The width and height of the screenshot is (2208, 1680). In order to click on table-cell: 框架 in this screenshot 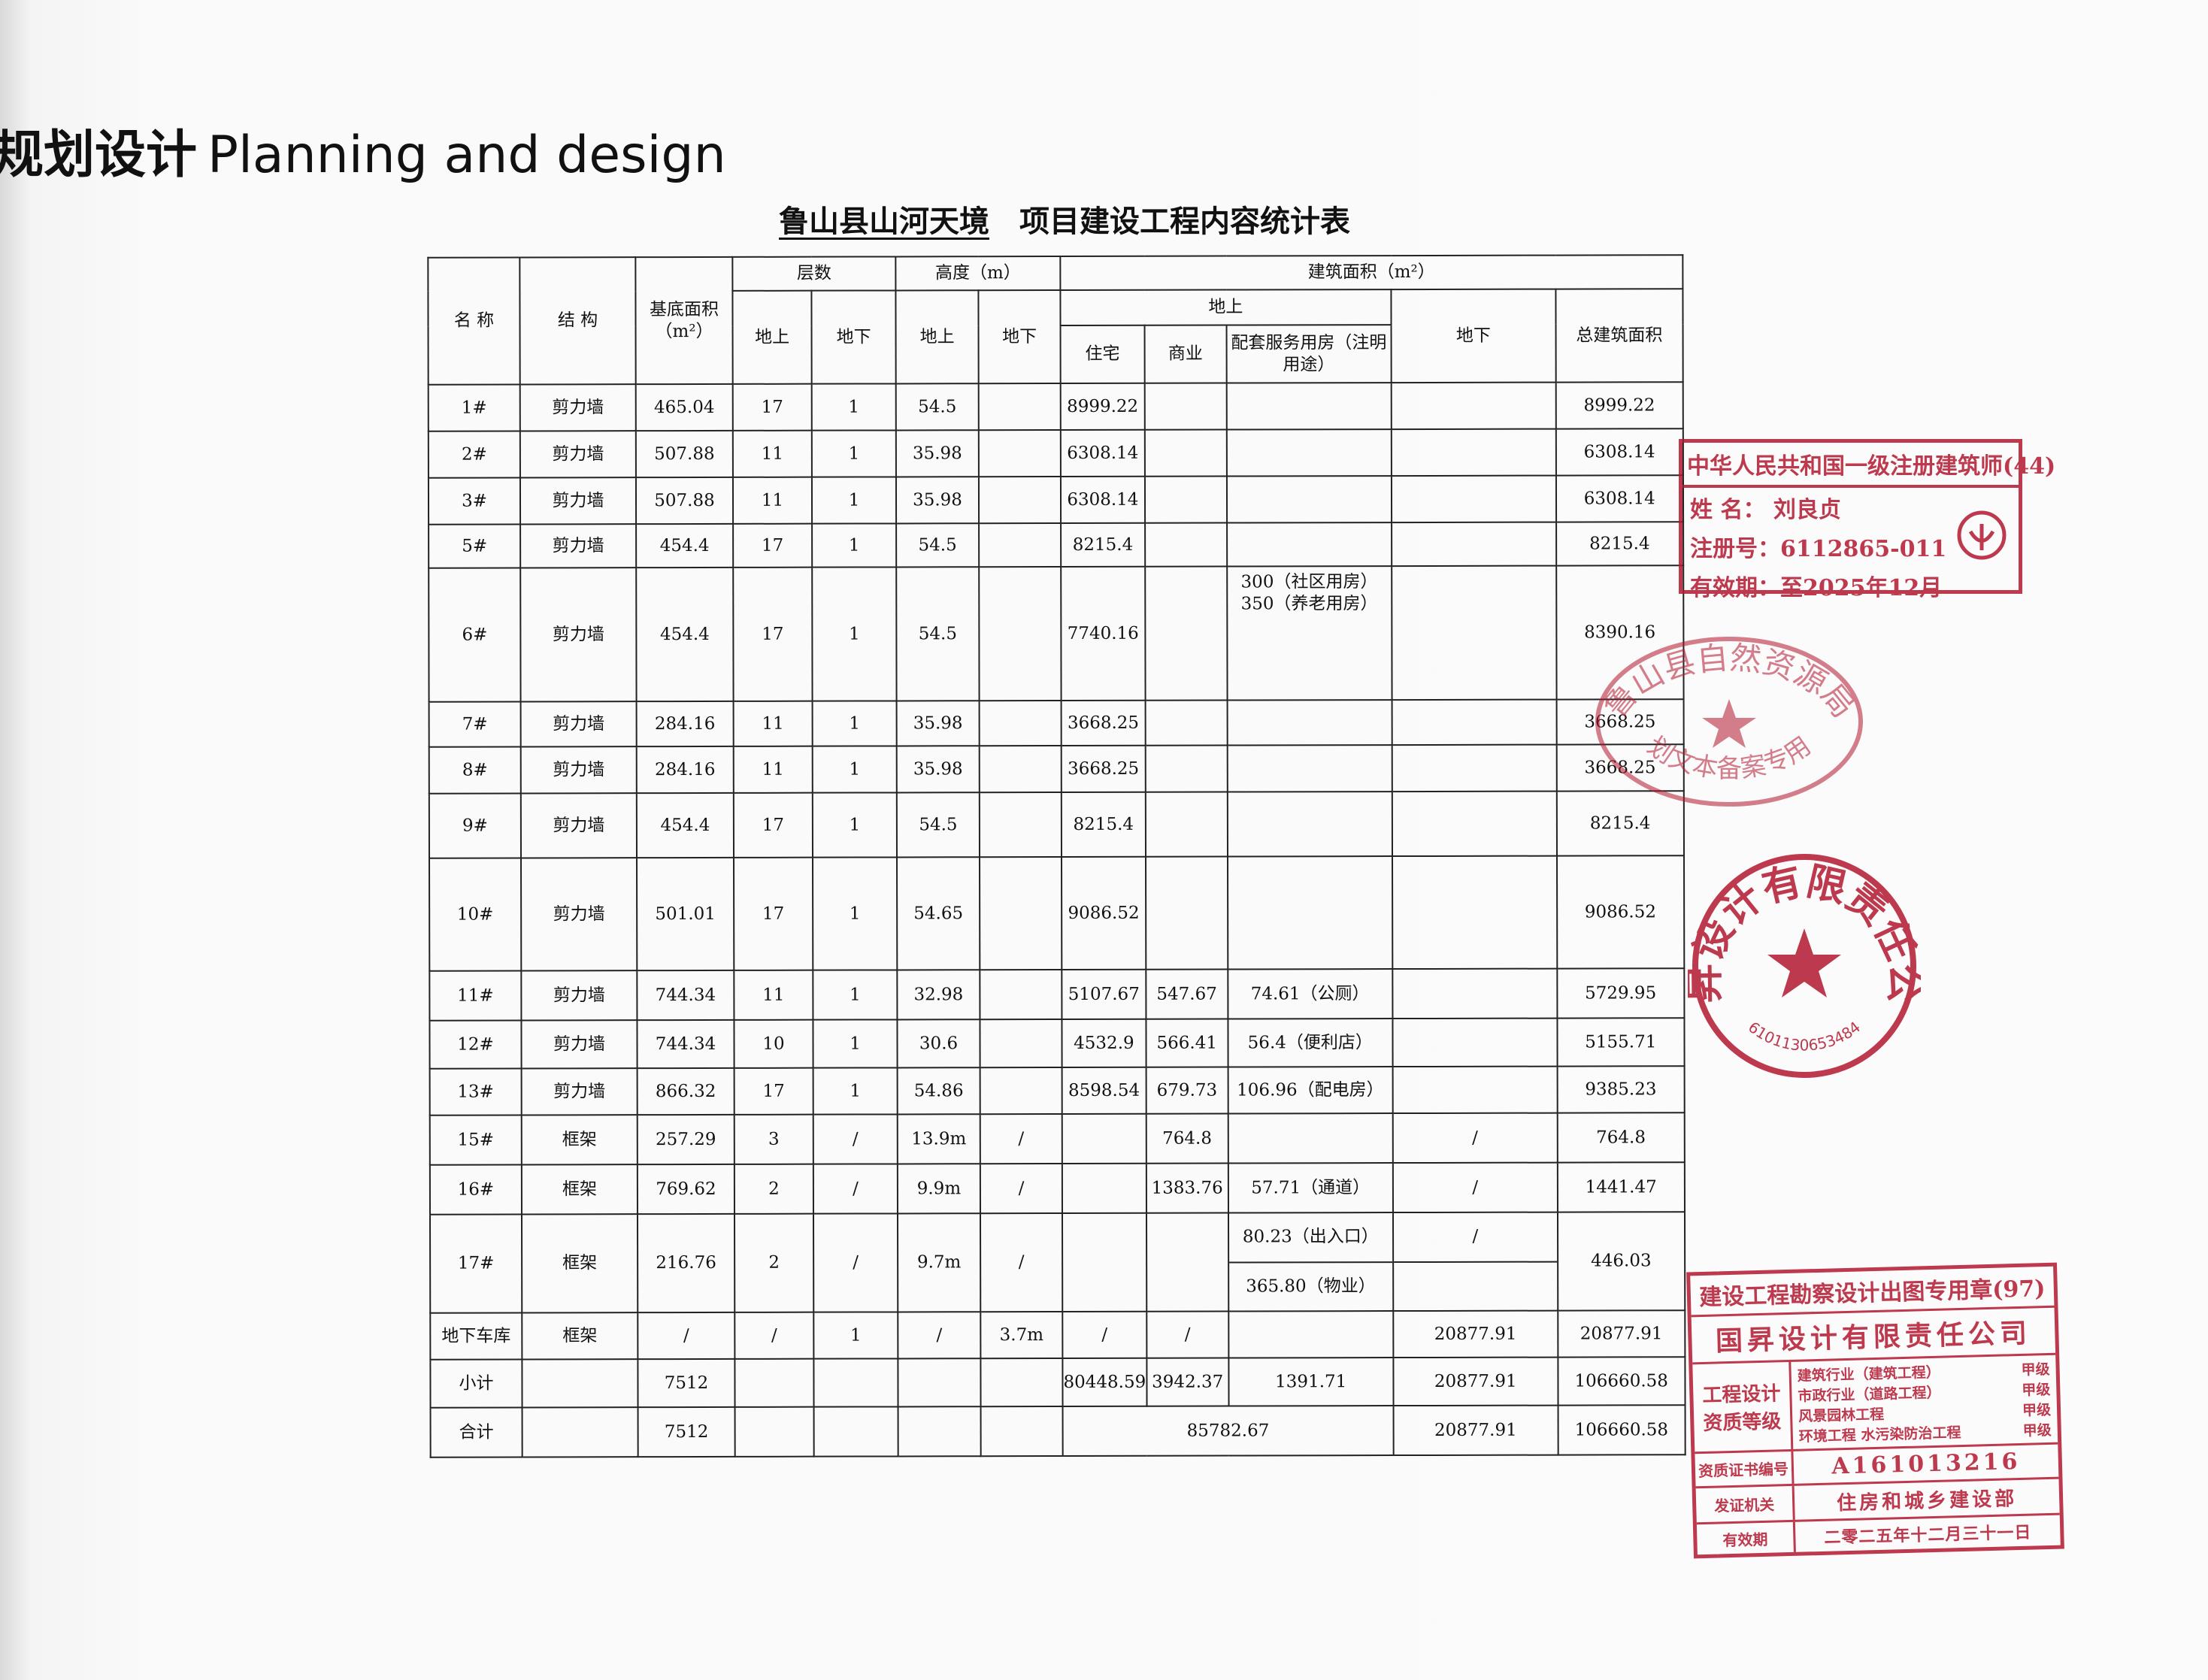, I will do `click(580, 1140)`.